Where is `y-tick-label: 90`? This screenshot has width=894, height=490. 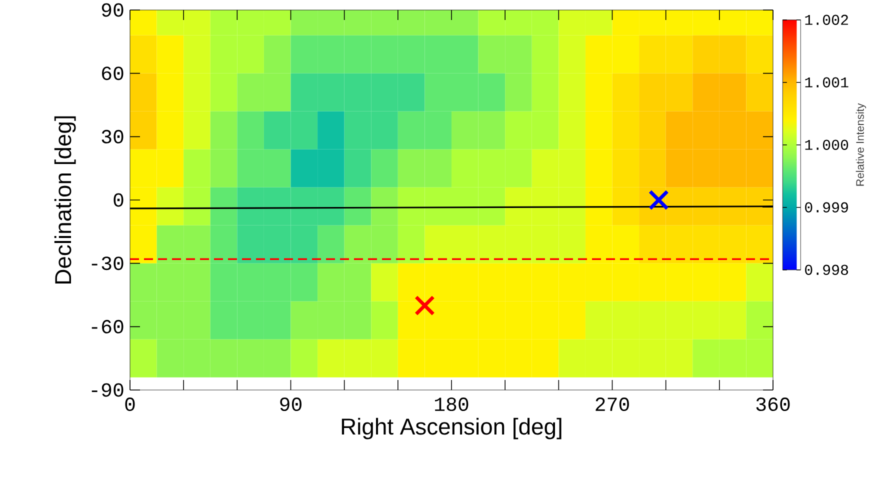 y-tick-label: 90 is located at coordinates (113, 10).